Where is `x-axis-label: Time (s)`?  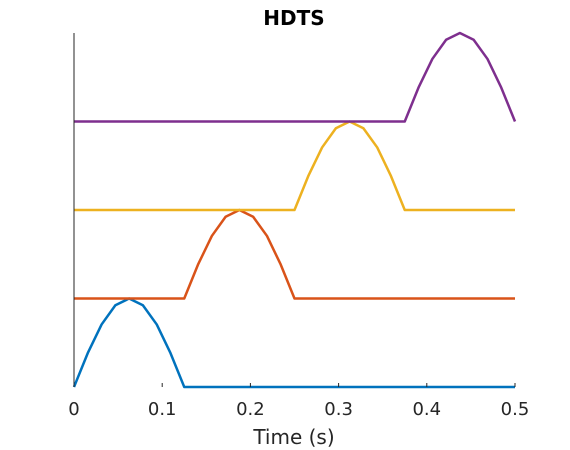
x-axis-label: Time (s) is located at coordinates (293, 437).